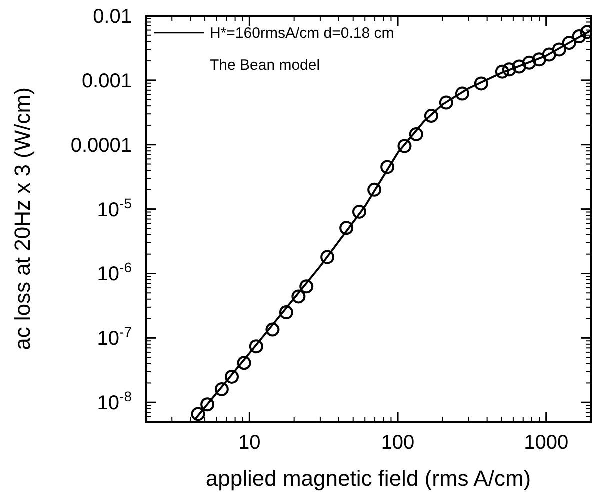 The width and height of the screenshot is (601, 496). I want to click on y-tick-label: 0.001, so click(107, 81).